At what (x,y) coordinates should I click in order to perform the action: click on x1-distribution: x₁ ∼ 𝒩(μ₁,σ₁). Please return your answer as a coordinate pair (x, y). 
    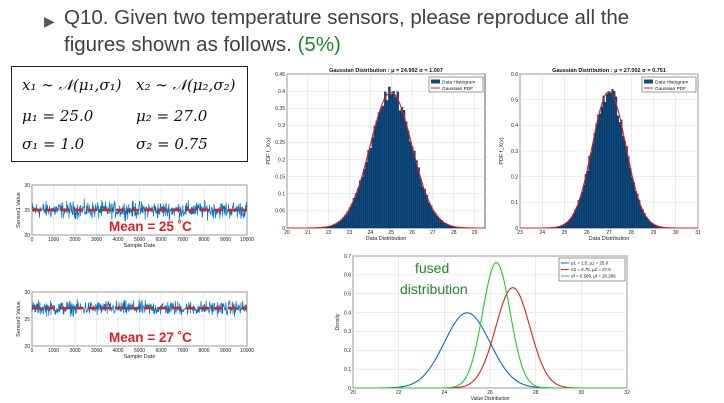
    Looking at the image, I should click on (72, 85).